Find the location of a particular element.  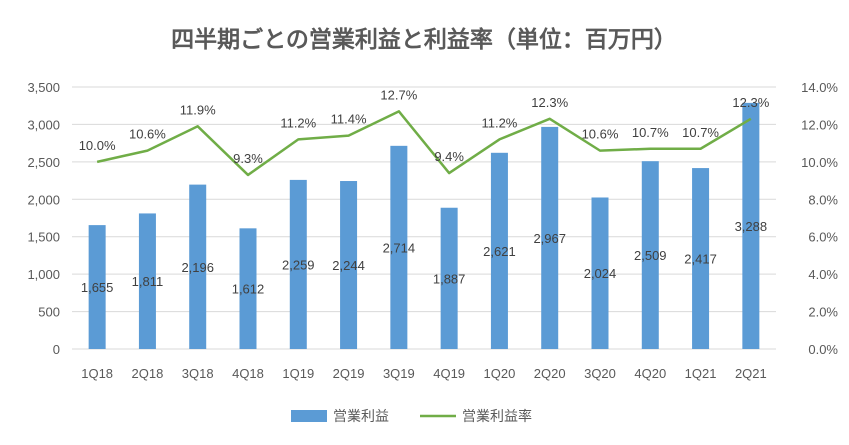

y-right-tick-label: 0.0% is located at coordinates (823, 349).